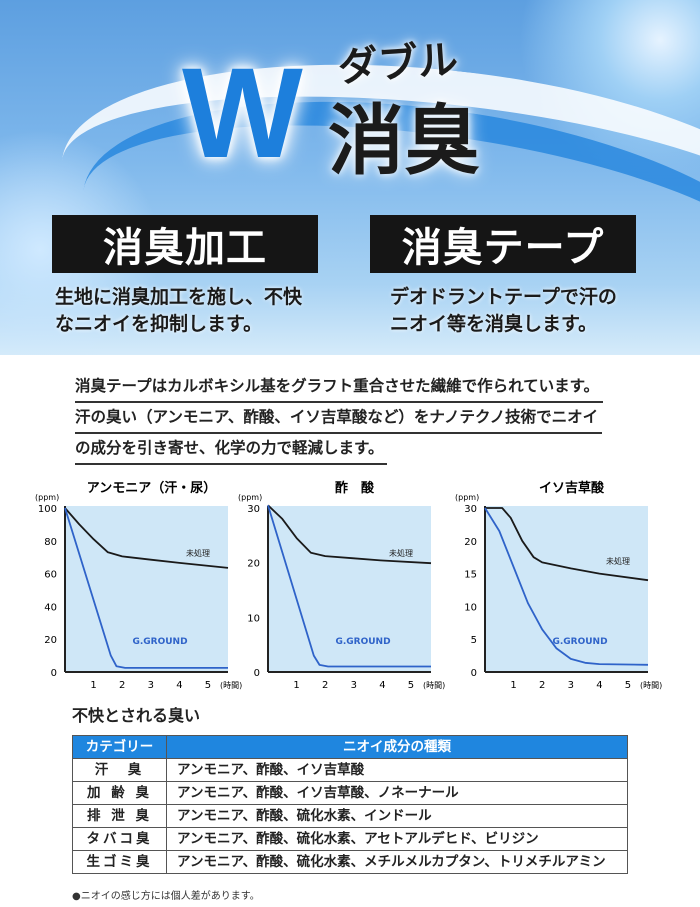  Describe the element at coordinates (397, 839) in the screenshot. I see `components-cell: アンモニア、酢酸、硫化水素、アセトアルデヒド、ビリジン` at that location.